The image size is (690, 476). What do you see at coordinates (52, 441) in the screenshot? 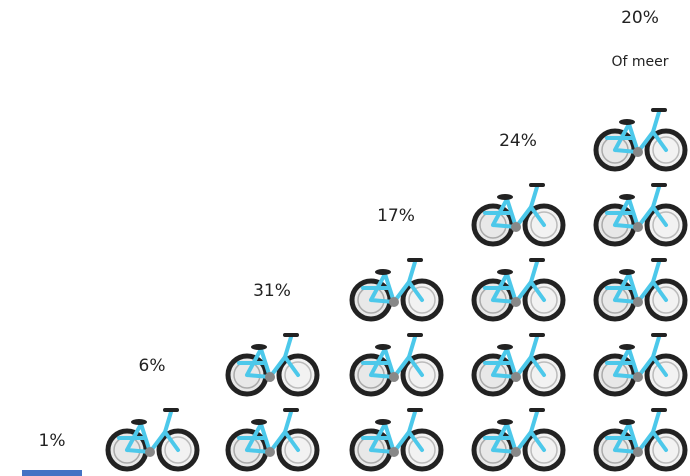
I see `value-label: 1%` at bounding box center [52, 441].